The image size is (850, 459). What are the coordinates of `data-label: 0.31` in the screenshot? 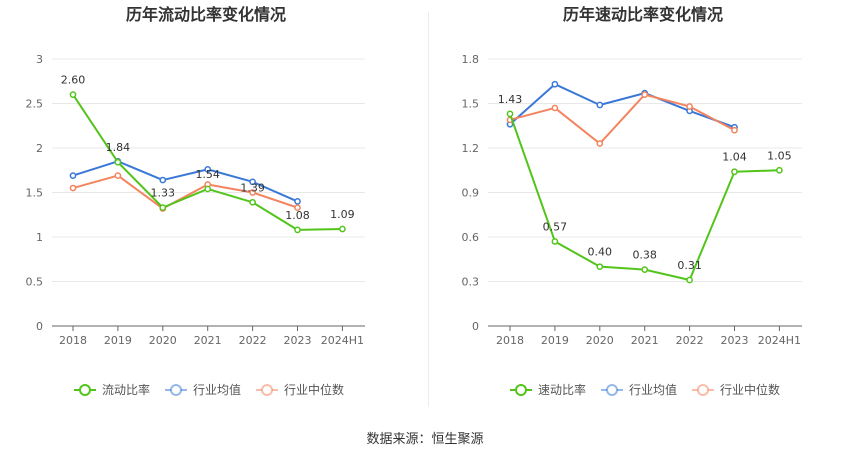 It's located at (689, 265).